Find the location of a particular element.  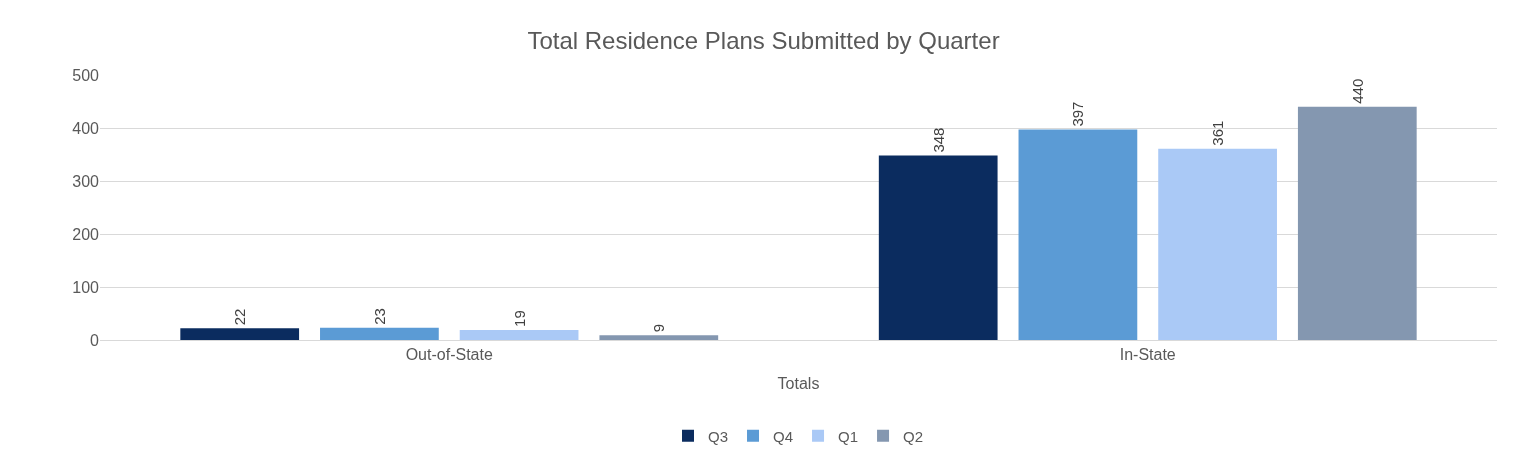

y-tick-label: 100 is located at coordinates (86, 287).